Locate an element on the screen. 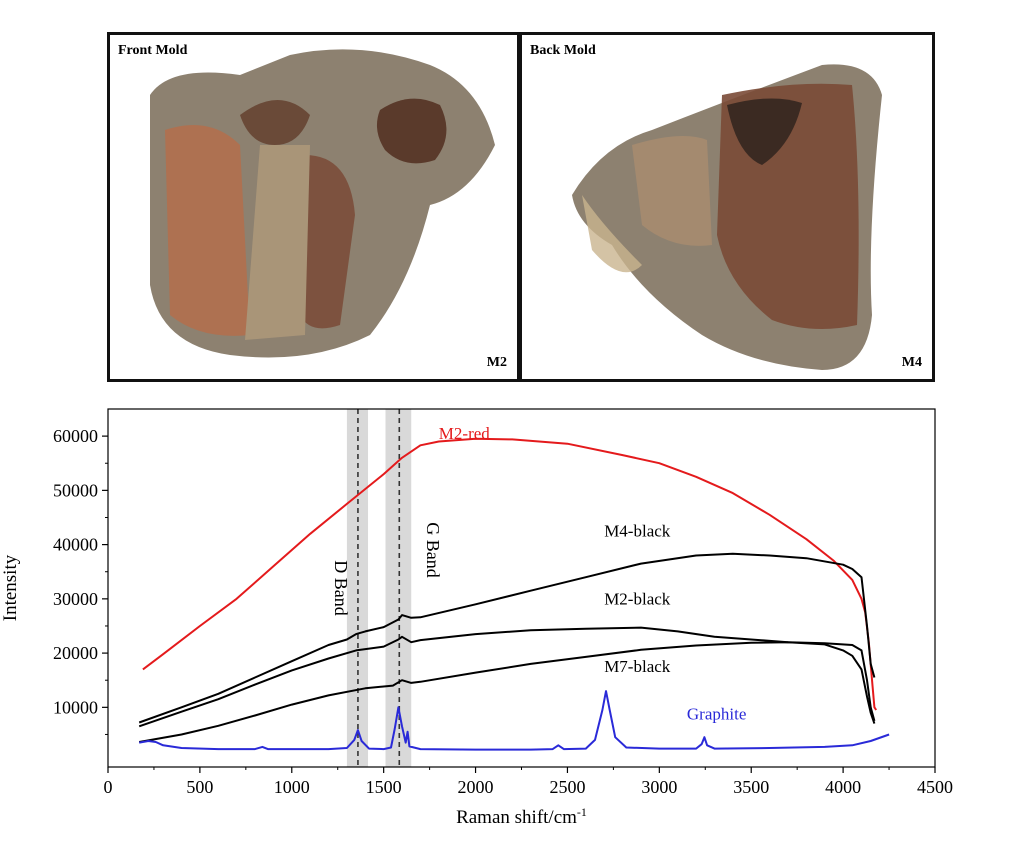  back-mold-id: M4 is located at coordinates (911, 362).